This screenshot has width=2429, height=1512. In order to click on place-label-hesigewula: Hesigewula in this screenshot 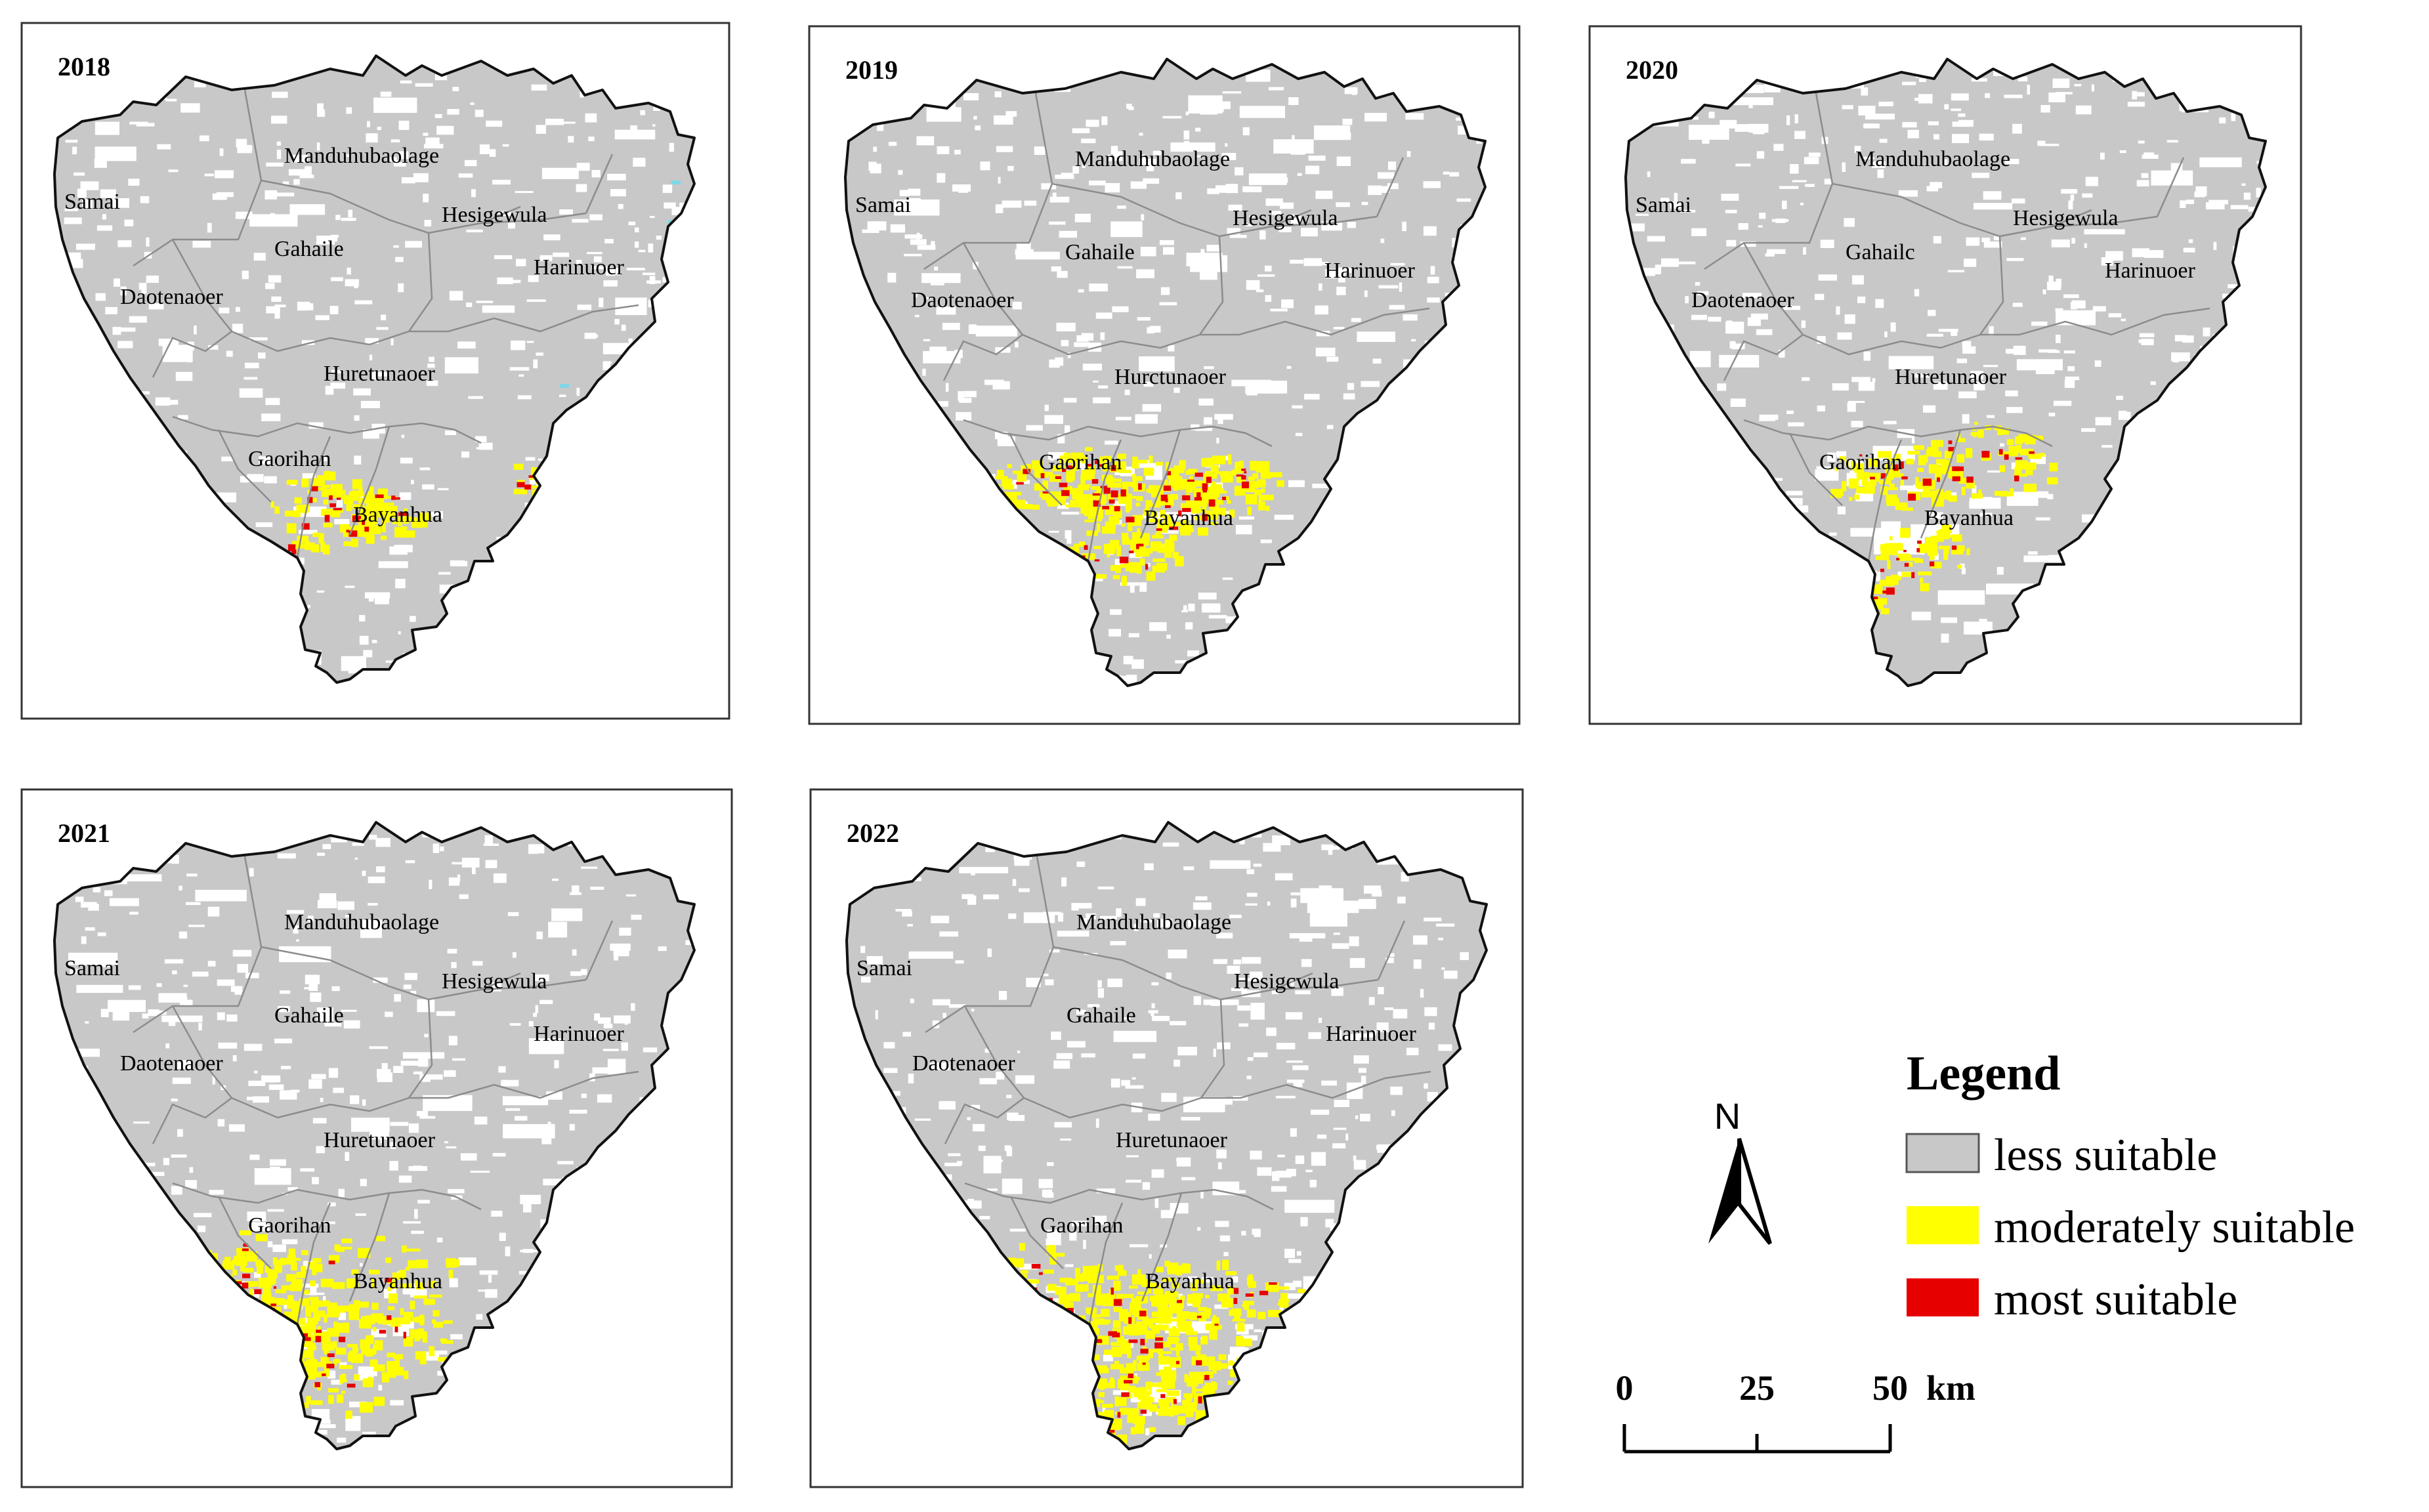, I will do `click(2066, 218)`.